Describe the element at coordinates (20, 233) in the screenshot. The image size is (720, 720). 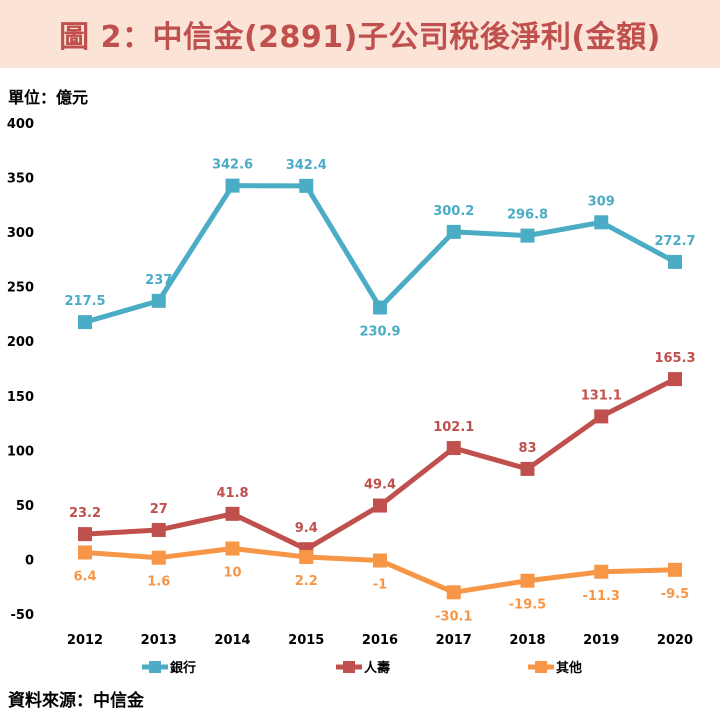
I see `y-tick-label: 300` at that location.